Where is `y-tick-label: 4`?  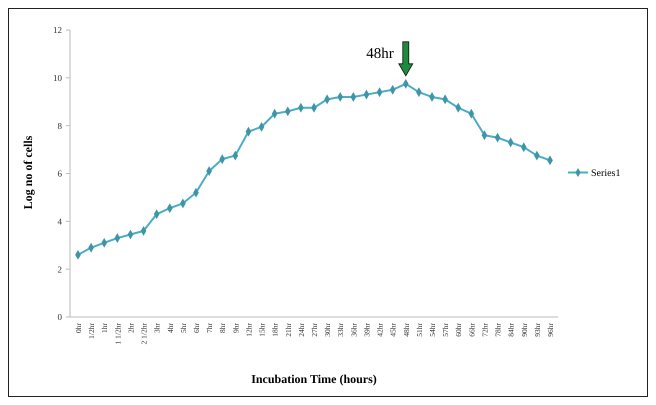 y-tick-label: 4 is located at coordinates (60, 221).